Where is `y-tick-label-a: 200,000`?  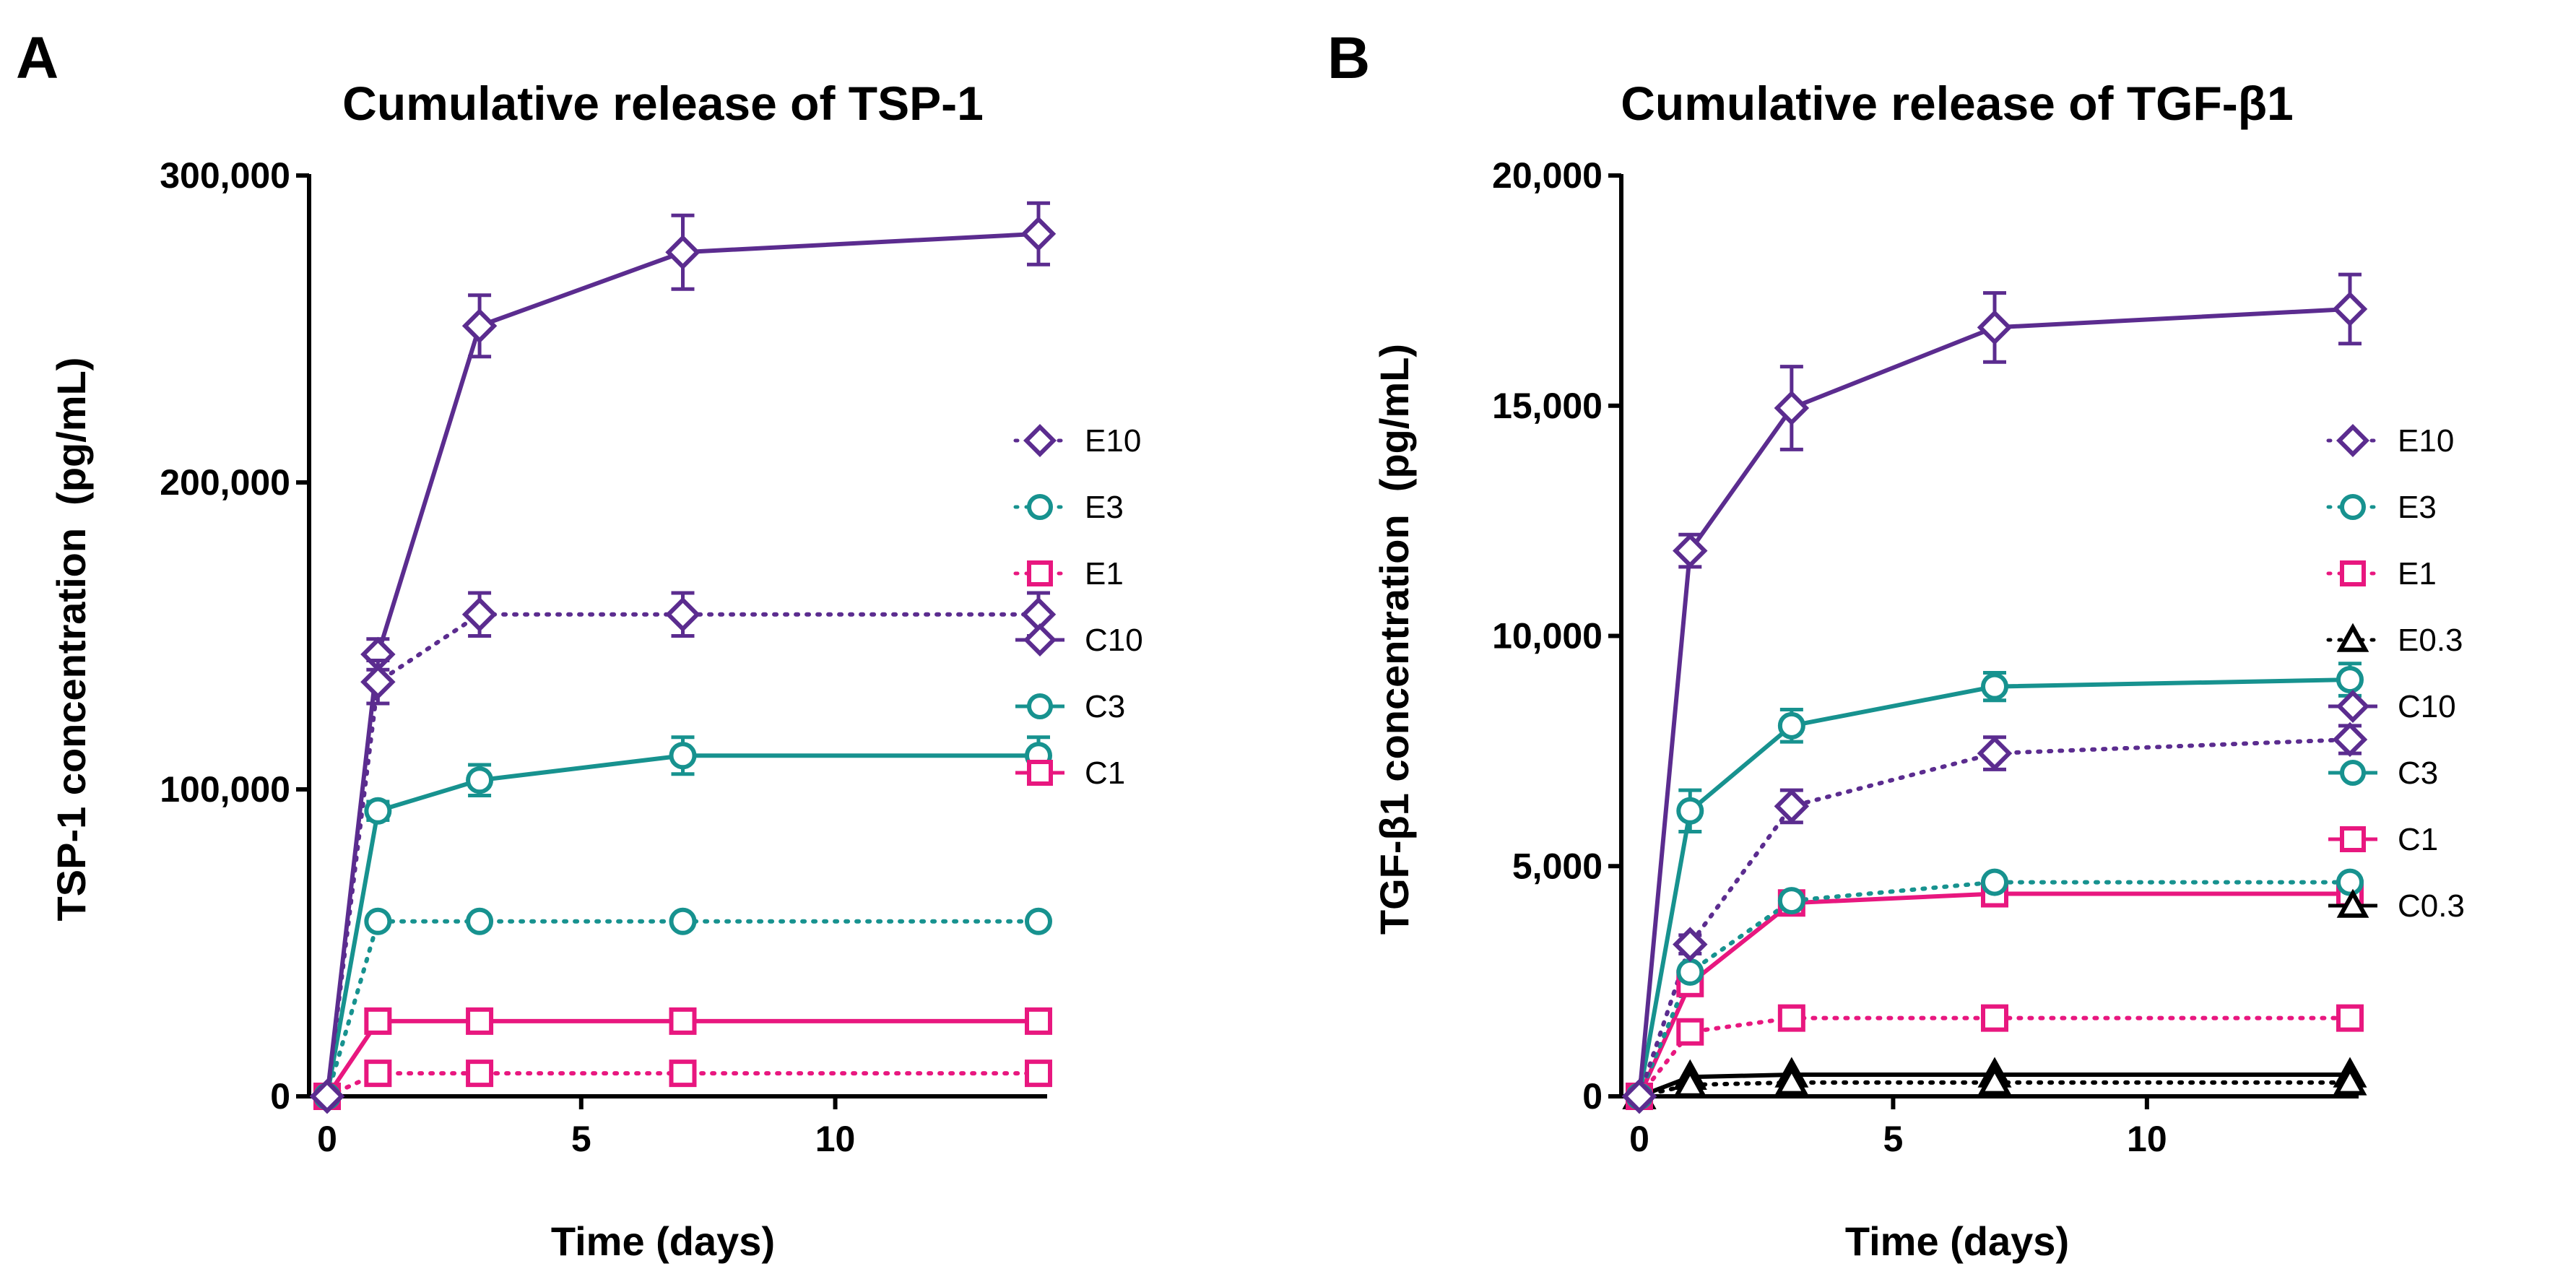
y-tick-label-a: 200,000 is located at coordinates (225, 482).